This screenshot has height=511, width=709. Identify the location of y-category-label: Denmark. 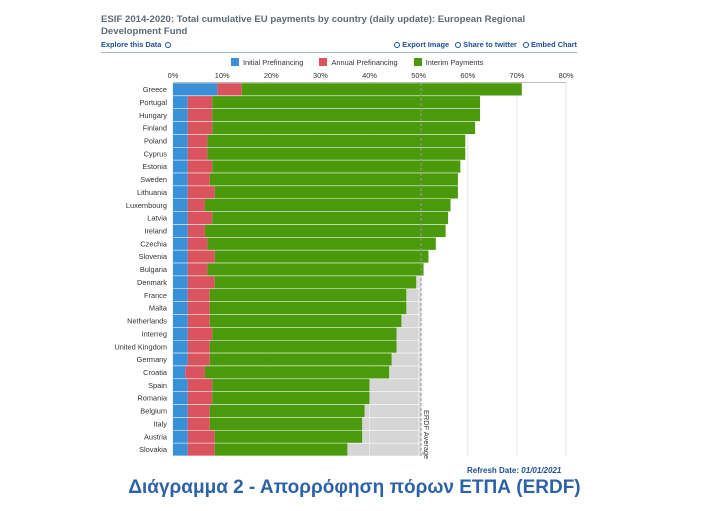
(152, 282).